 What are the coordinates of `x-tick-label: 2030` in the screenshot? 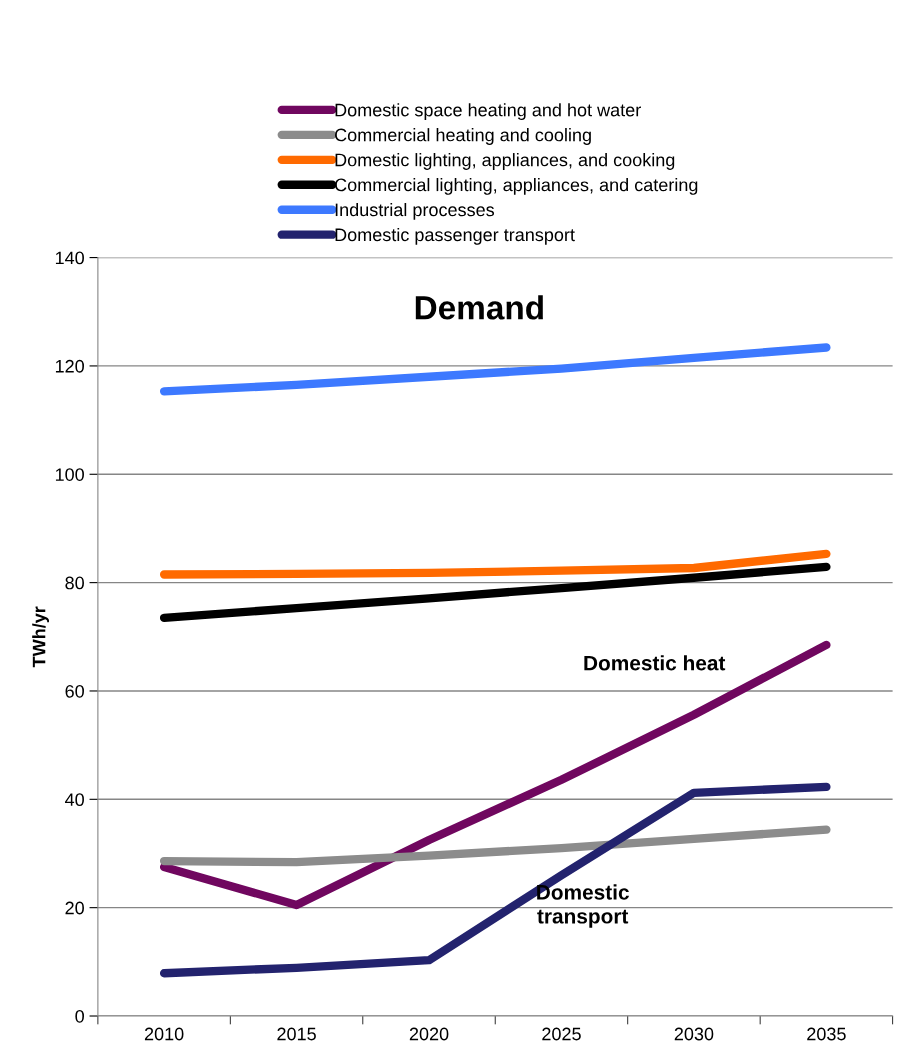 It's located at (694, 1034).